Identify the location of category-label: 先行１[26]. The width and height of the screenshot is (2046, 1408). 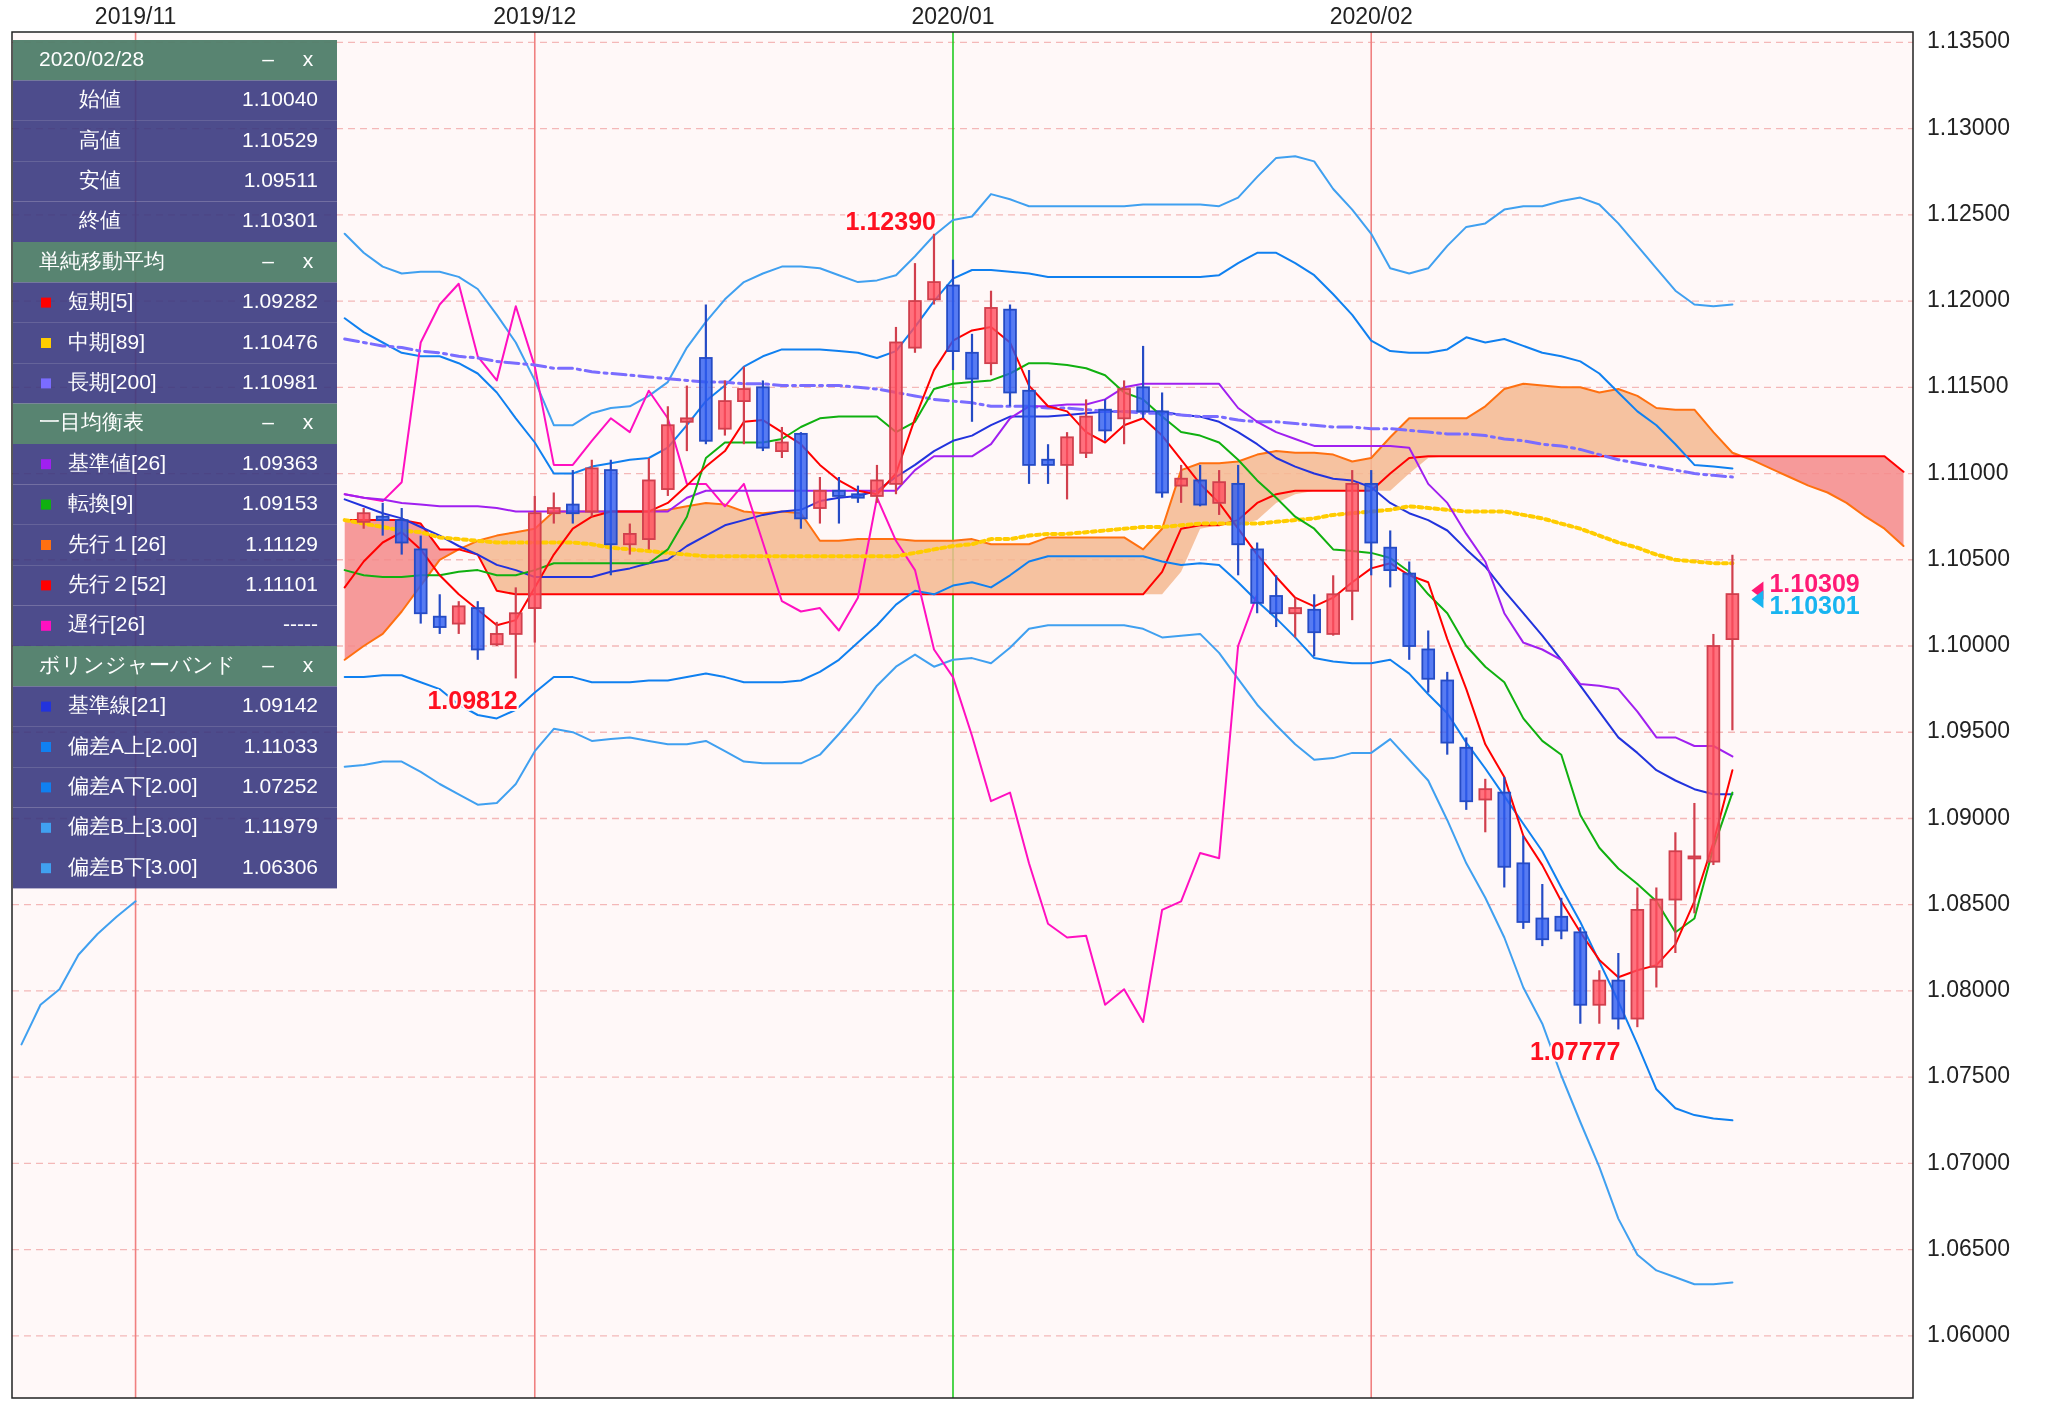
(117, 543).